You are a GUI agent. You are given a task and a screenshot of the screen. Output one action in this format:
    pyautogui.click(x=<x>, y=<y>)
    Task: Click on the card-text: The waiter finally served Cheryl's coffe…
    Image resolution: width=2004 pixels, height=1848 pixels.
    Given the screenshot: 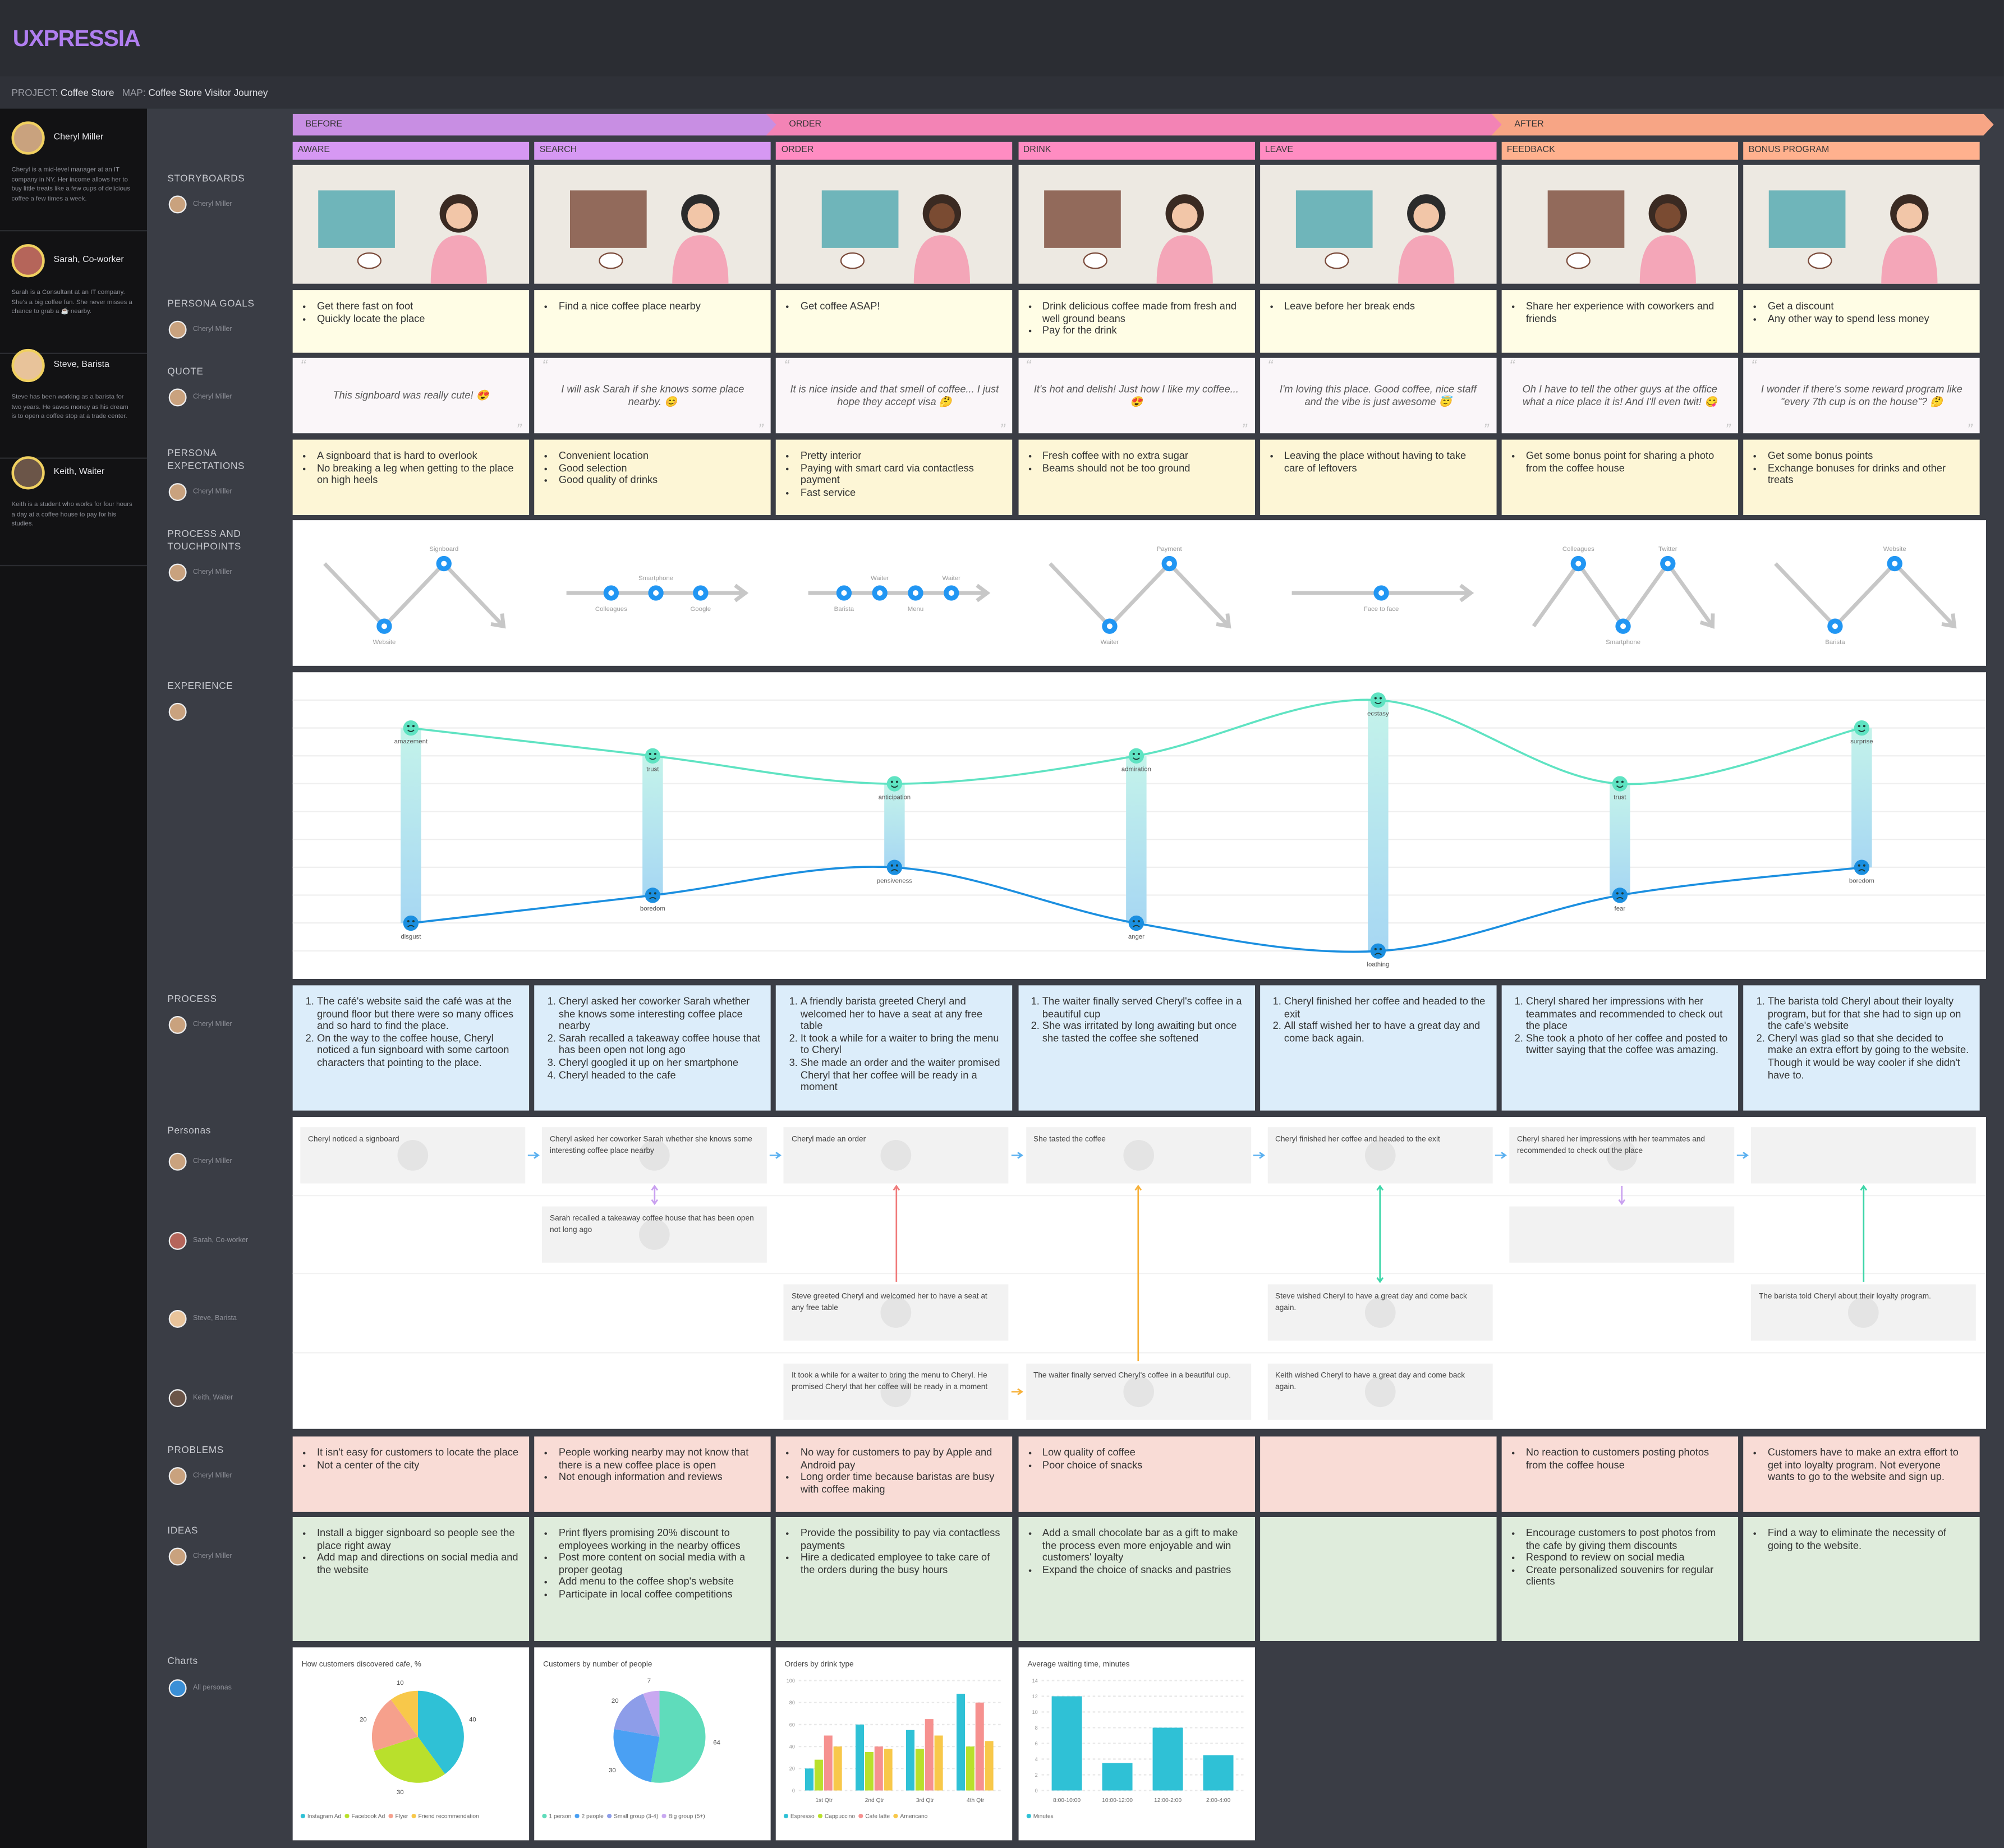 What is the action you would take?
    pyautogui.click(x=1132, y=1377)
    